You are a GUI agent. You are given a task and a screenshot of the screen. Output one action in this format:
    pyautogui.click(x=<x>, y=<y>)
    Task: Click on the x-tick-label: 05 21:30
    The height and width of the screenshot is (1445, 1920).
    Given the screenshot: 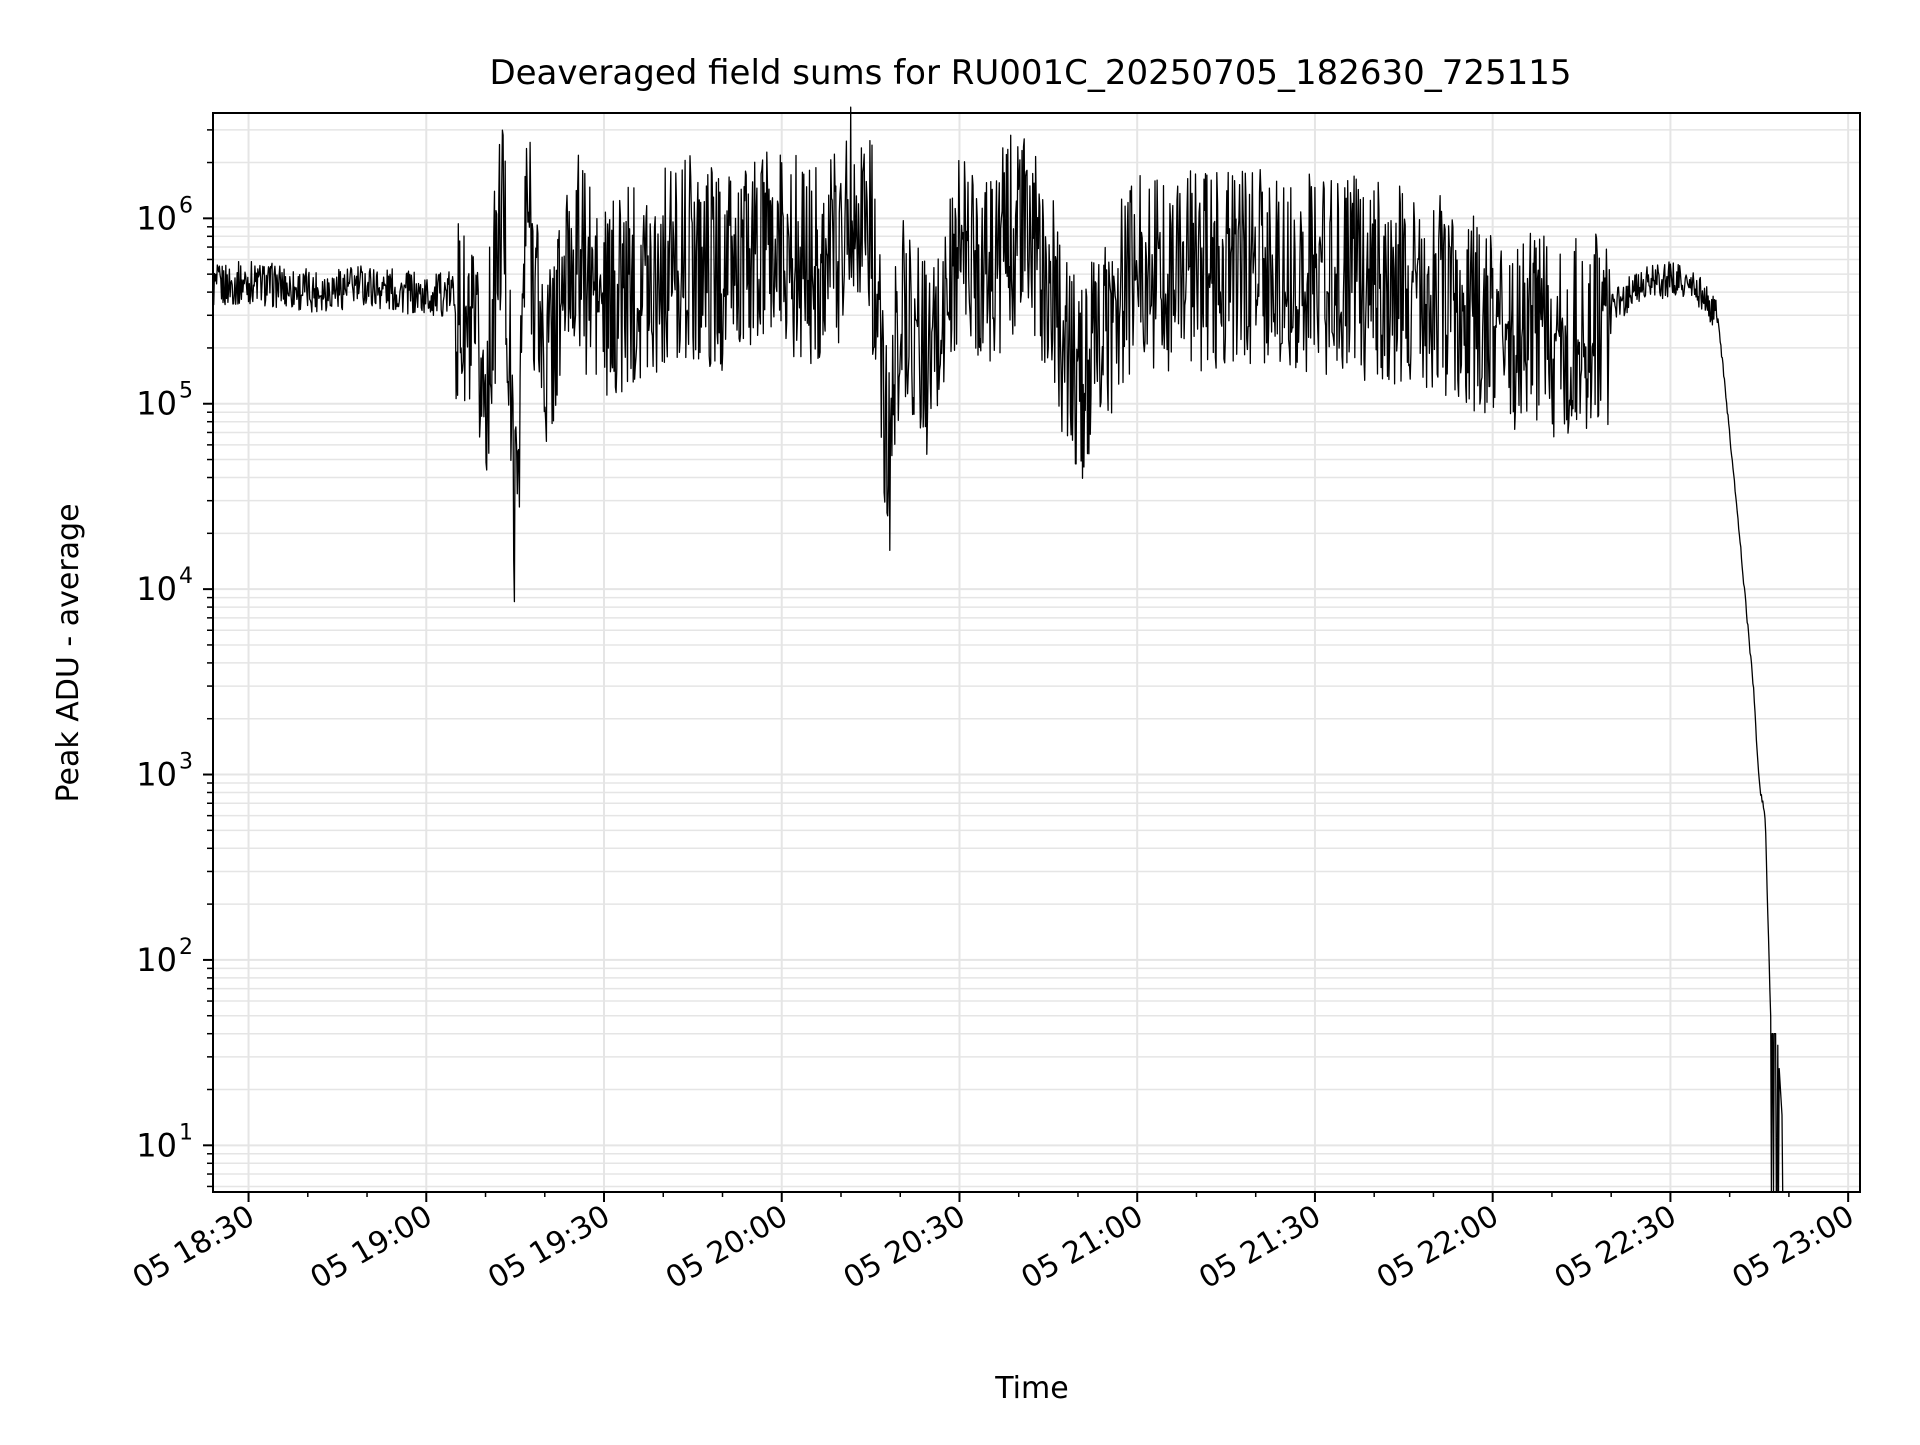 What is the action you would take?
    pyautogui.click(x=1260, y=1247)
    